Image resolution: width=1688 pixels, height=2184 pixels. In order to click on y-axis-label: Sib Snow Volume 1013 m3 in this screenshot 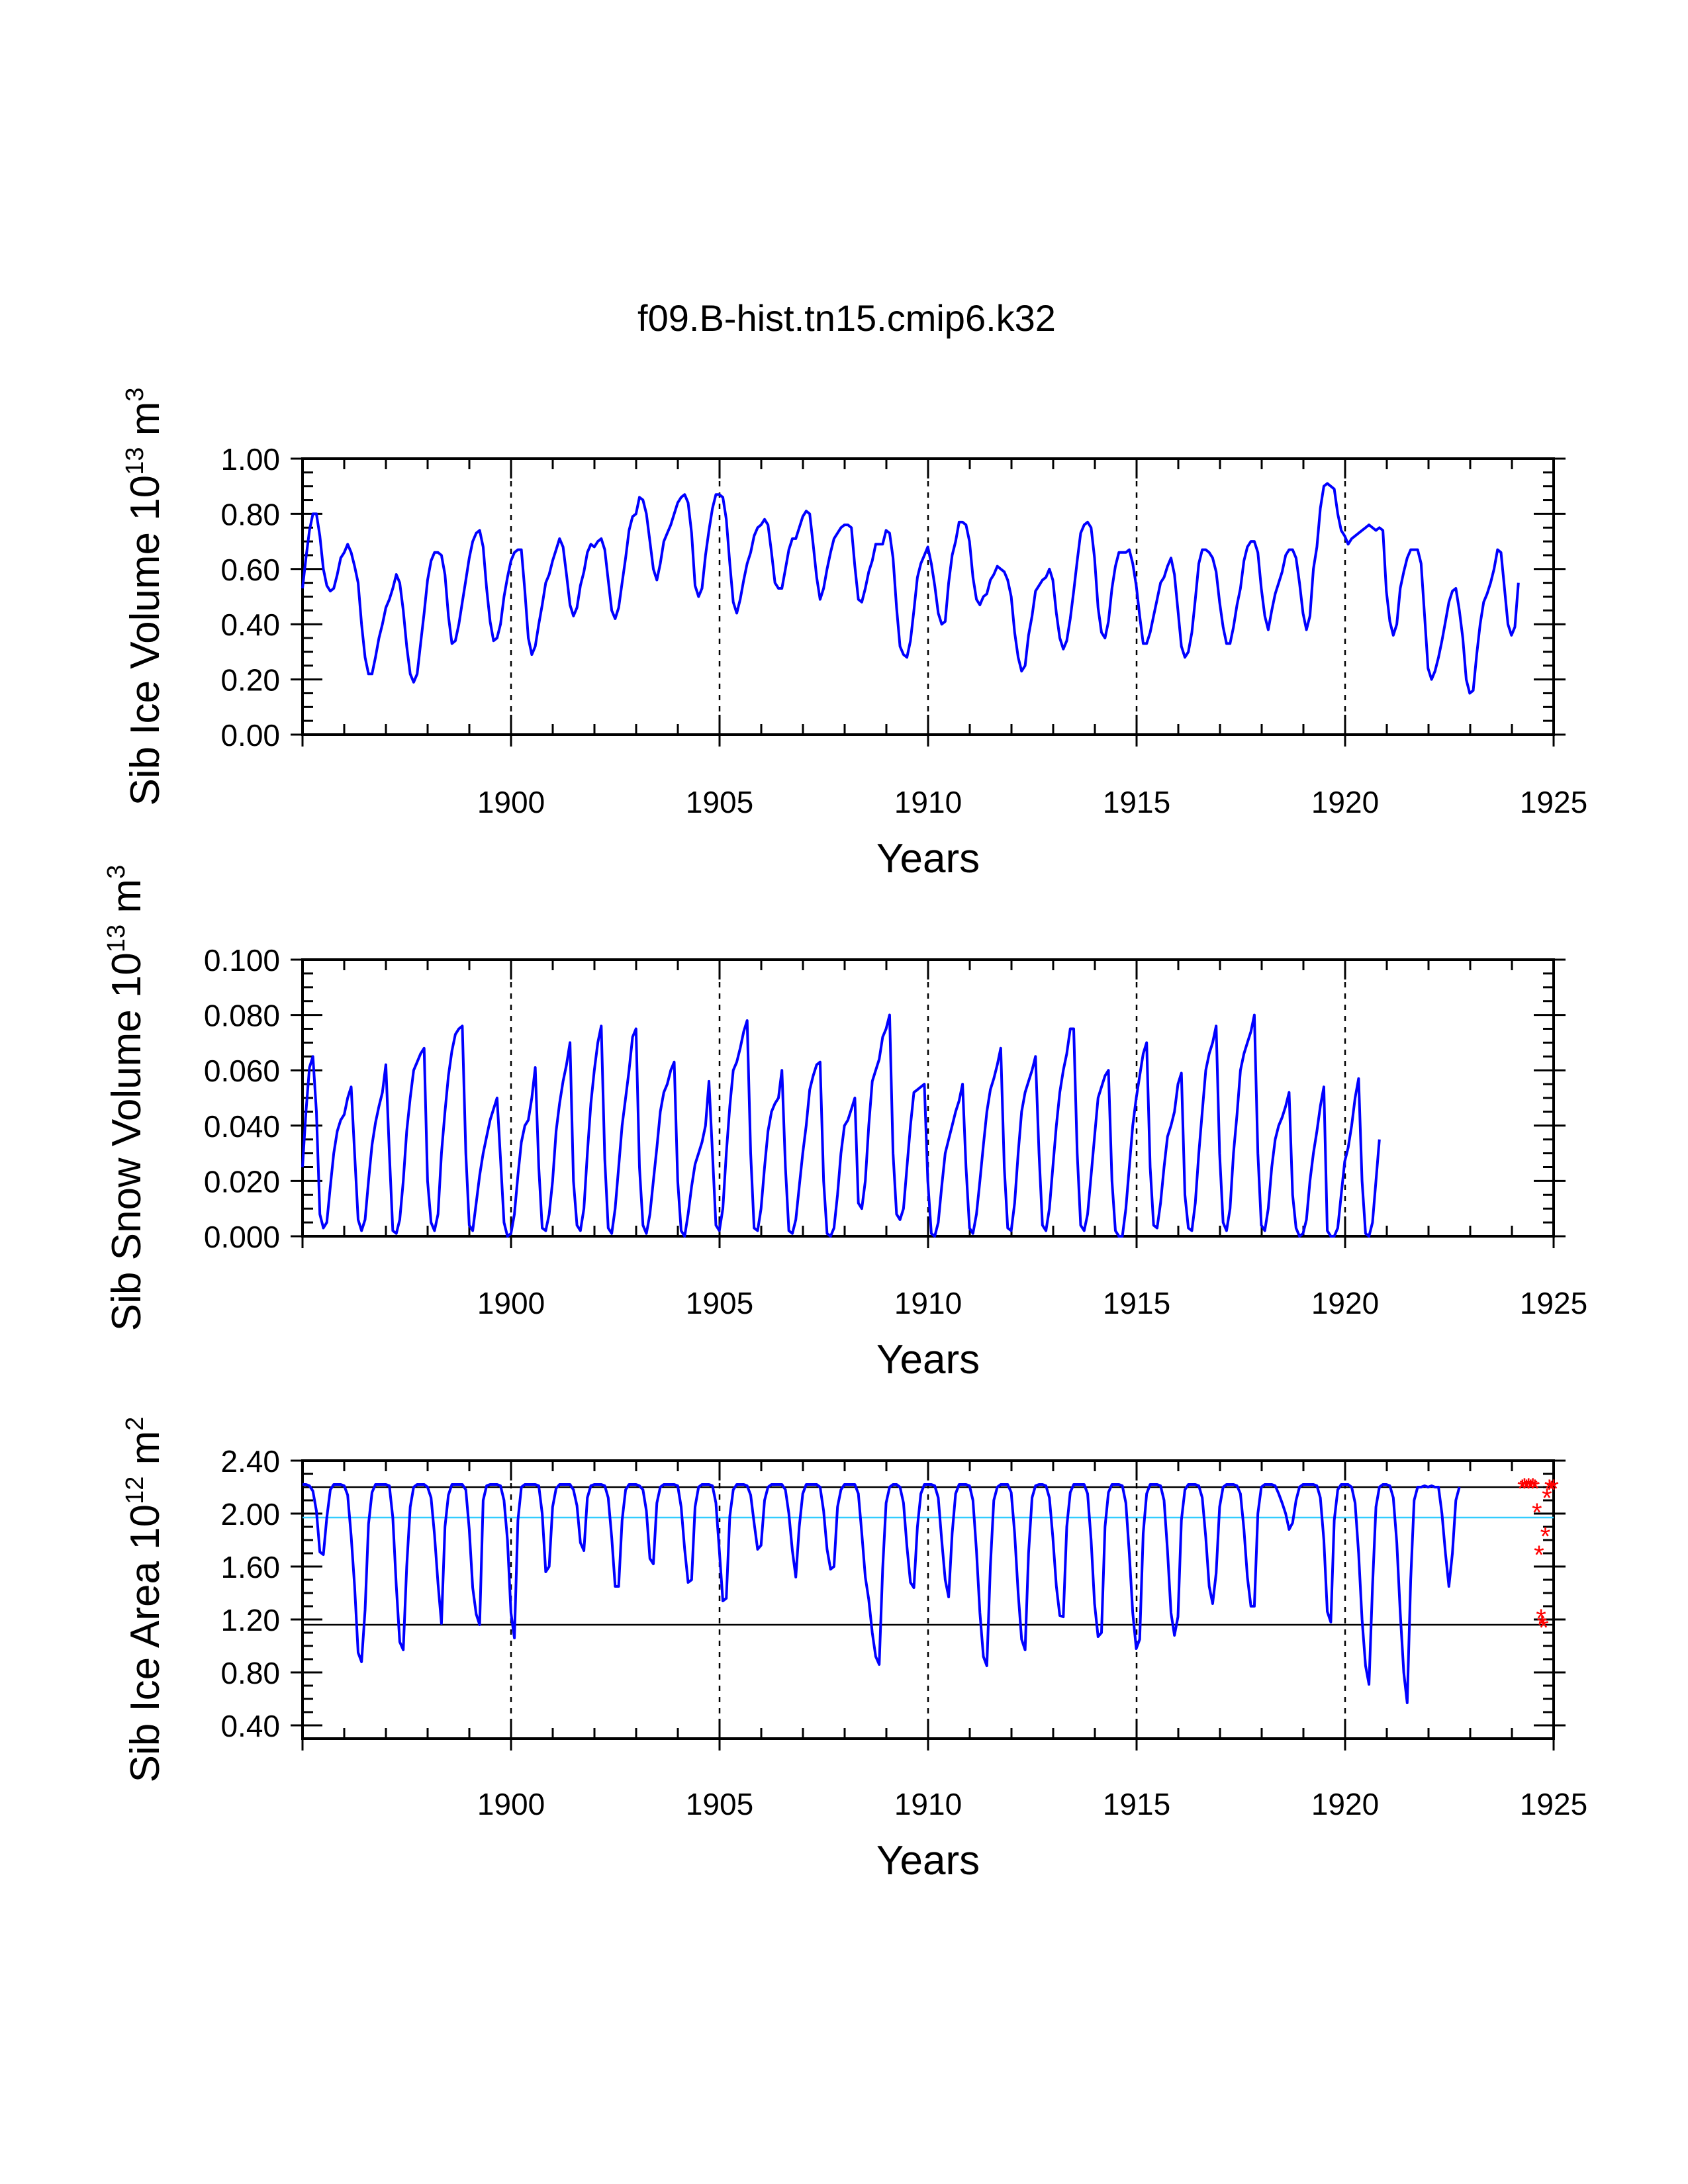, I will do `click(126, 1098)`.